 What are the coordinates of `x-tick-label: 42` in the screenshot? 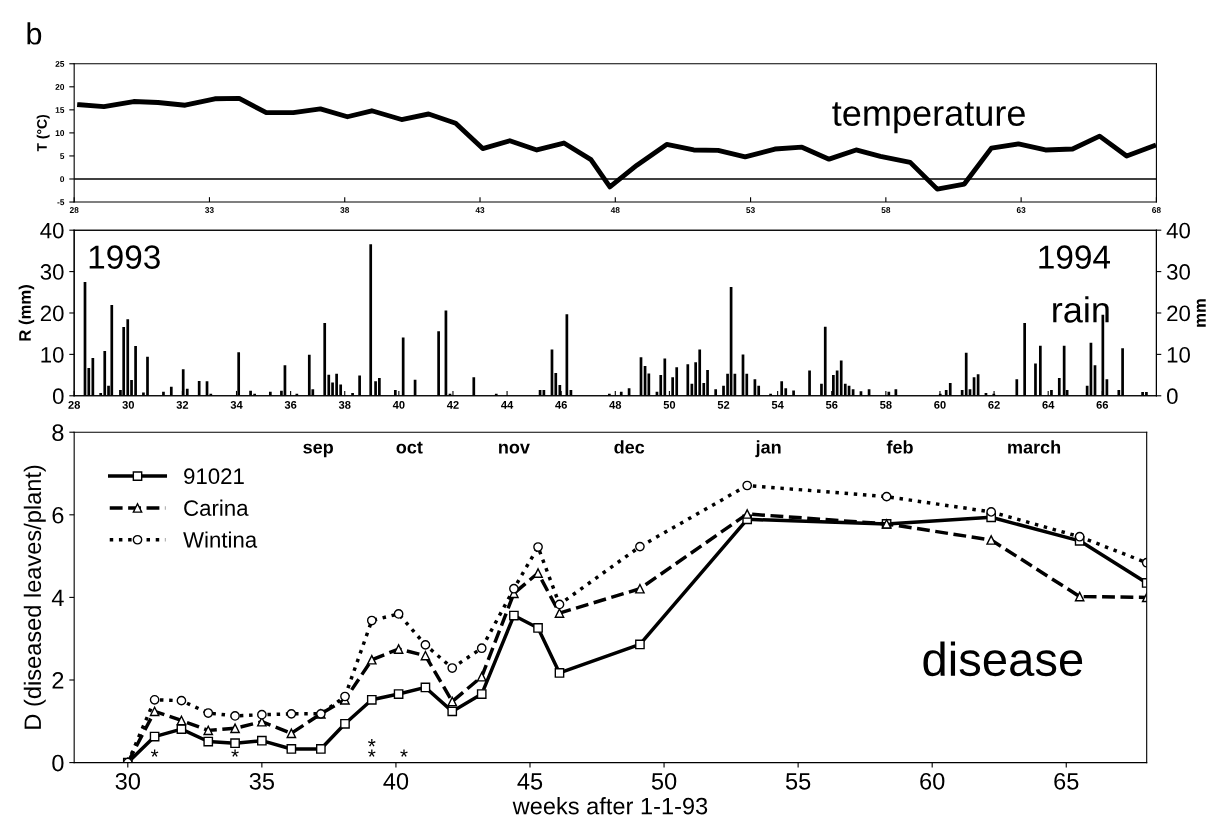 It's located at (452, 404).